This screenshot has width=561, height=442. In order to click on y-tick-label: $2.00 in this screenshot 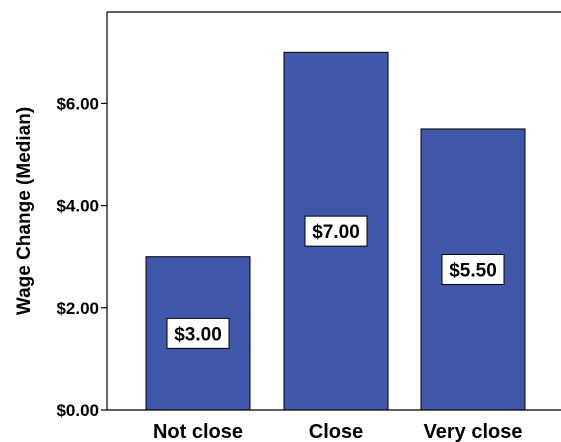, I will do `click(77, 308)`.